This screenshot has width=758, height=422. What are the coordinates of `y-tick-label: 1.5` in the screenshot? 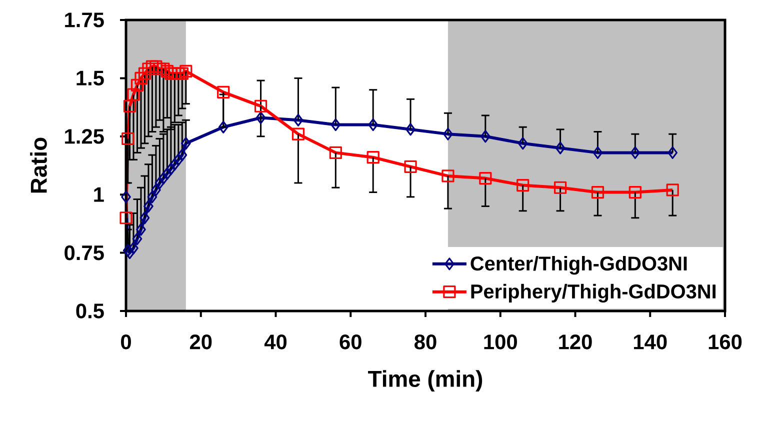 It's located at (90, 78).